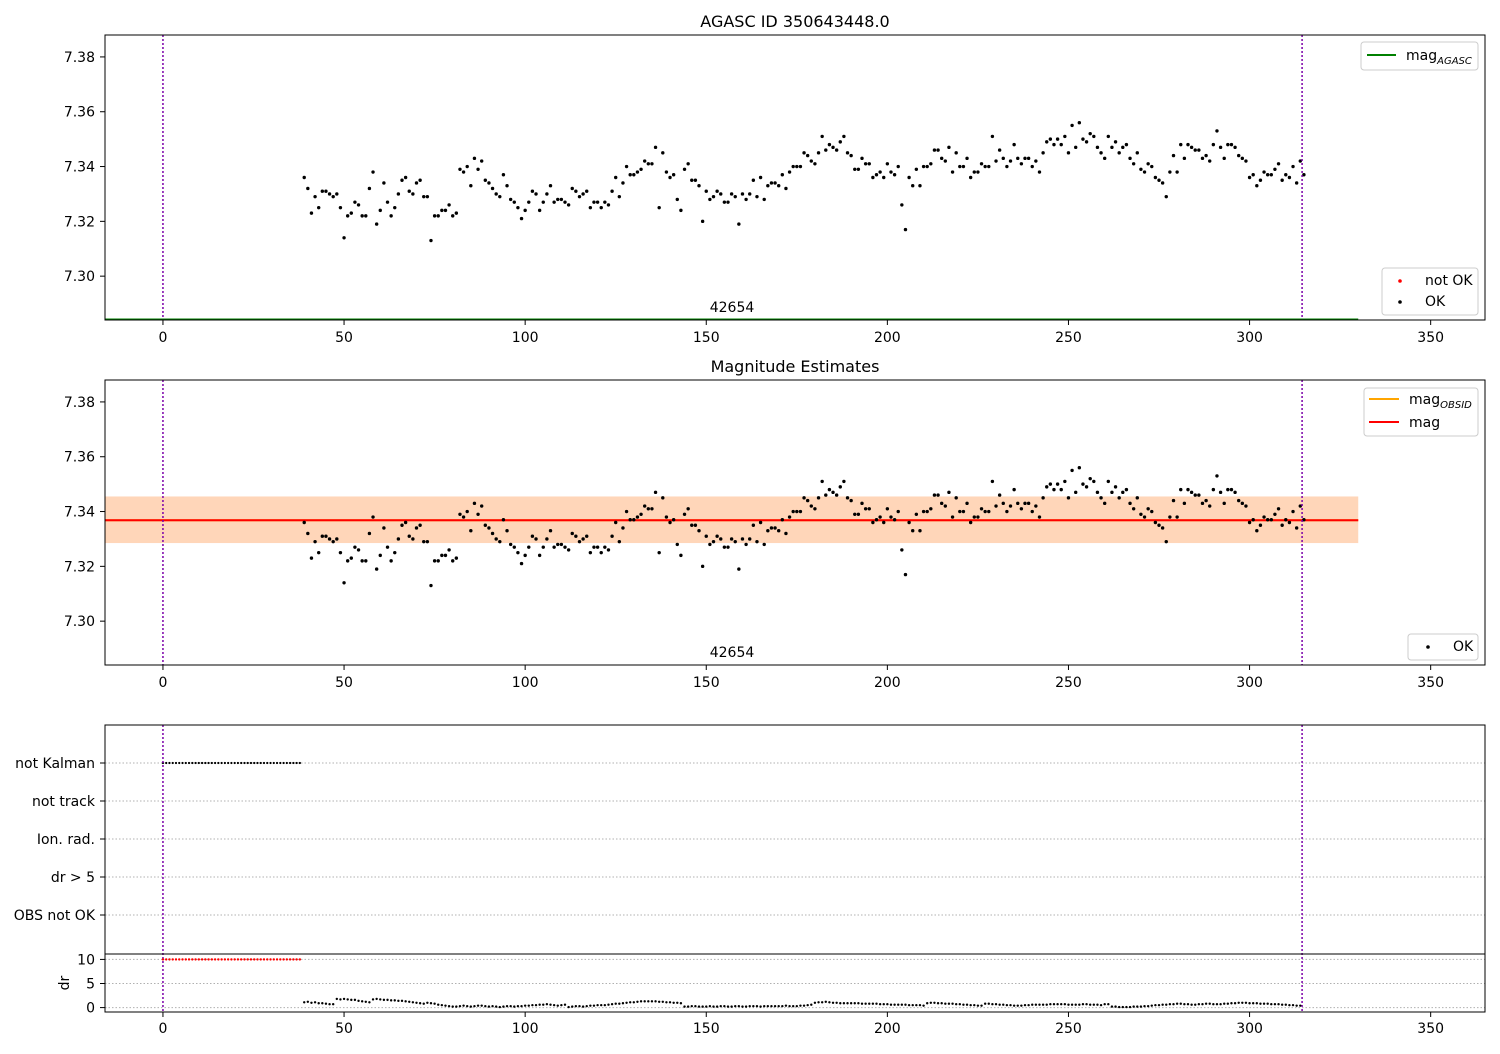  What do you see at coordinates (79, 168) in the screenshot?
I see `agasc-y-tick-label: 7.34` at bounding box center [79, 168].